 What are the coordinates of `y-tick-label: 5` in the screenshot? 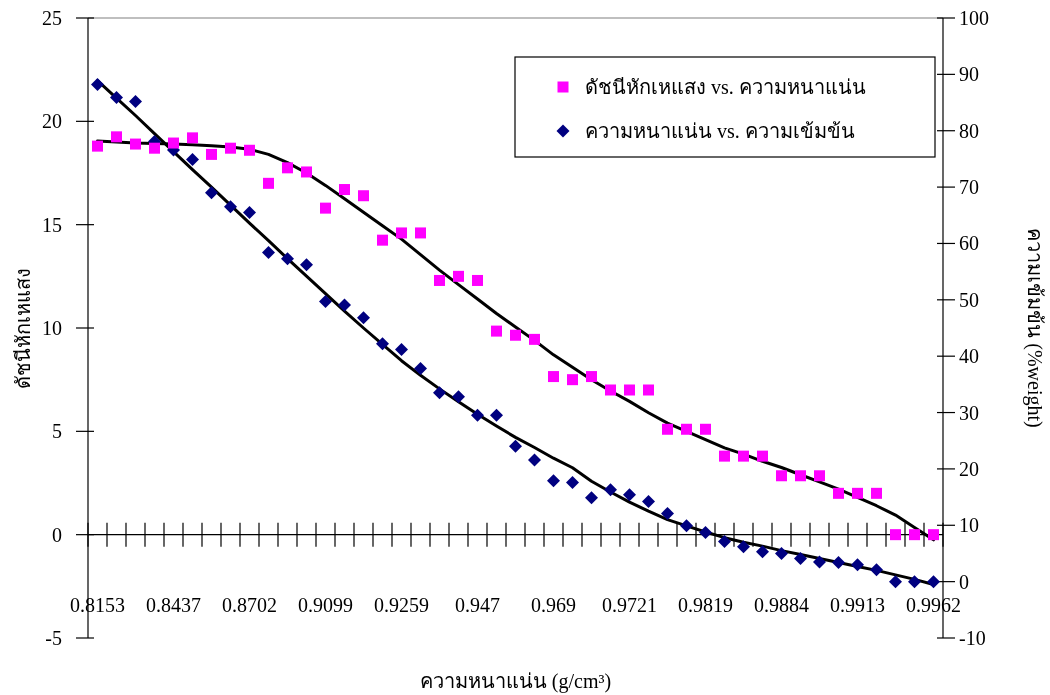 It's located at (57, 431).